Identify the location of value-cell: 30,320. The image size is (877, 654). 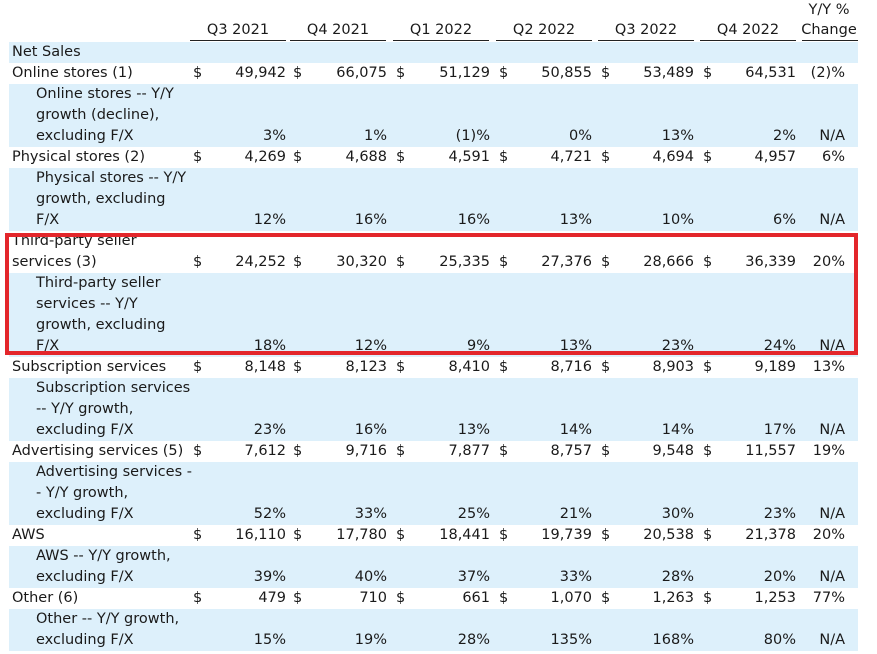
(361, 262).